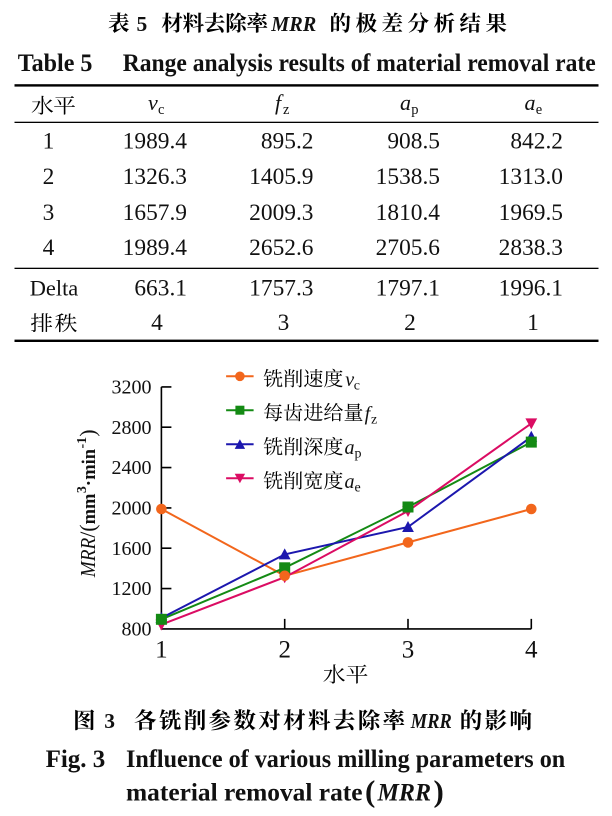  Describe the element at coordinates (408, 289) in the screenshot. I see `svg-text: 1797.1` at that location.